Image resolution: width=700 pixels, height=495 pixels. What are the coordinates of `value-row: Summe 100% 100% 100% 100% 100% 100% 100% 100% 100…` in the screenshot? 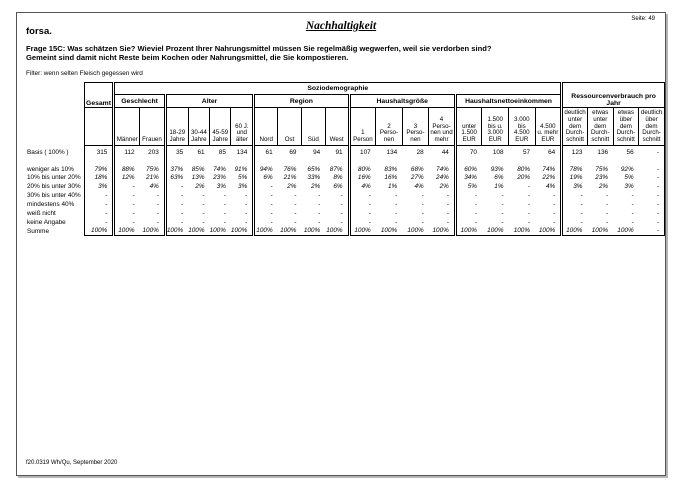 It's located at (345, 231).